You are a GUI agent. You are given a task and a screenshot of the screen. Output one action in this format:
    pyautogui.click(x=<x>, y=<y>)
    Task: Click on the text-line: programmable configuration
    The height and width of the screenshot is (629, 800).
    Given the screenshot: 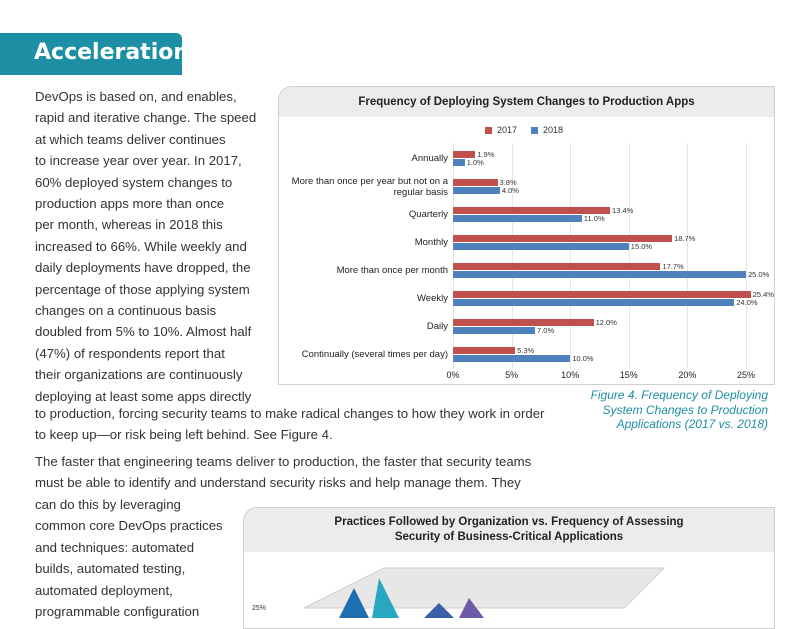 What is the action you would take?
    pyautogui.click(x=117, y=611)
    